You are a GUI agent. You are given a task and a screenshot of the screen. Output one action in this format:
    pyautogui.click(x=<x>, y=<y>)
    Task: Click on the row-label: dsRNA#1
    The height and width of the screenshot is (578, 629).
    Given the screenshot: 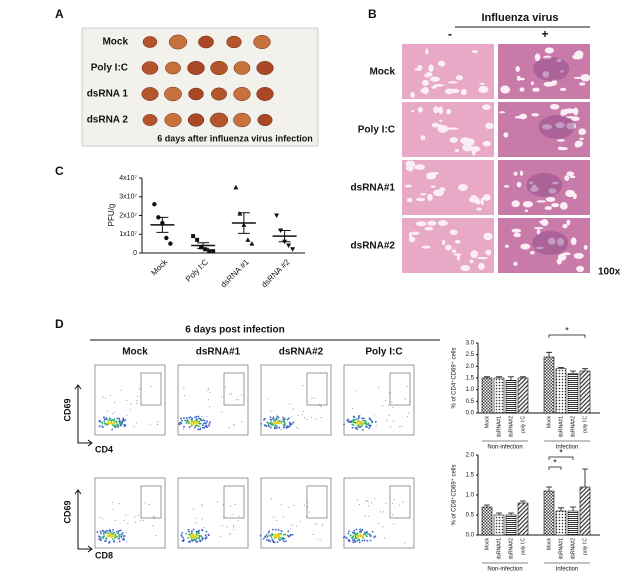 What is the action you would take?
    pyautogui.click(x=373, y=188)
    